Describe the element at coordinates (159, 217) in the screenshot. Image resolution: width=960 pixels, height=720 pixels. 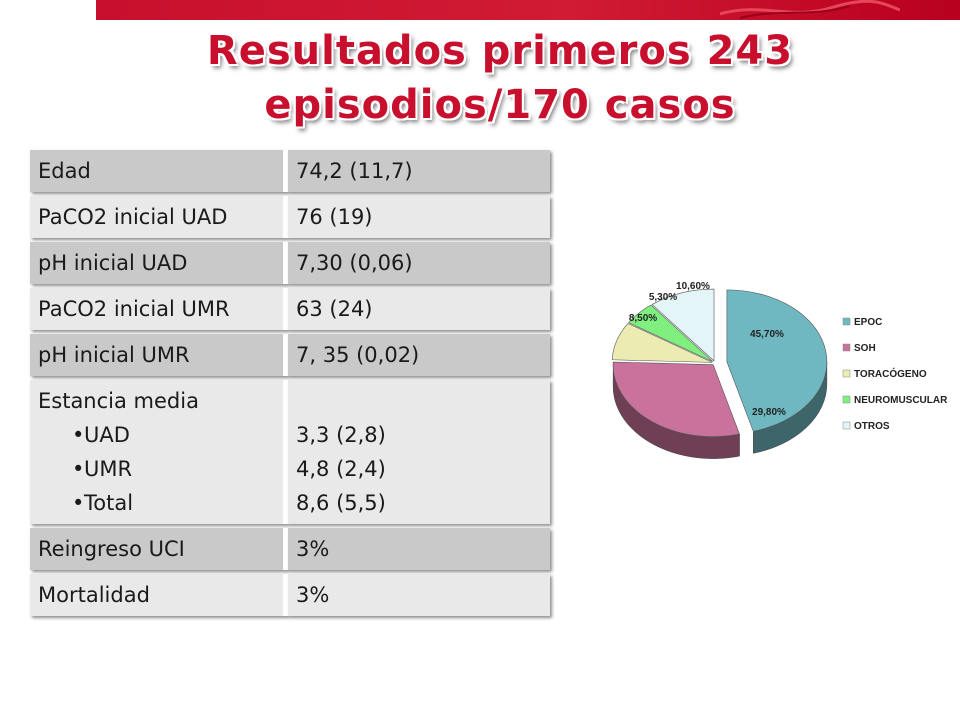
I see `row-label: PaCO2 inicial UAD` at that location.